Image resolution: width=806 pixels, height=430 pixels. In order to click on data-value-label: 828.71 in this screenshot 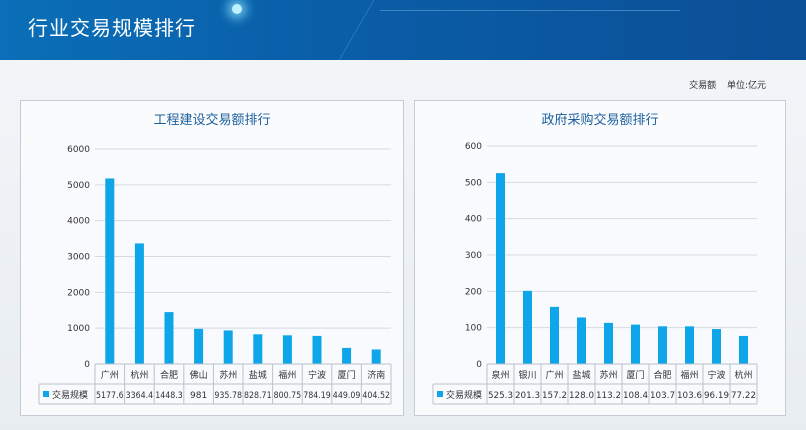, I will do `click(258, 396)`.